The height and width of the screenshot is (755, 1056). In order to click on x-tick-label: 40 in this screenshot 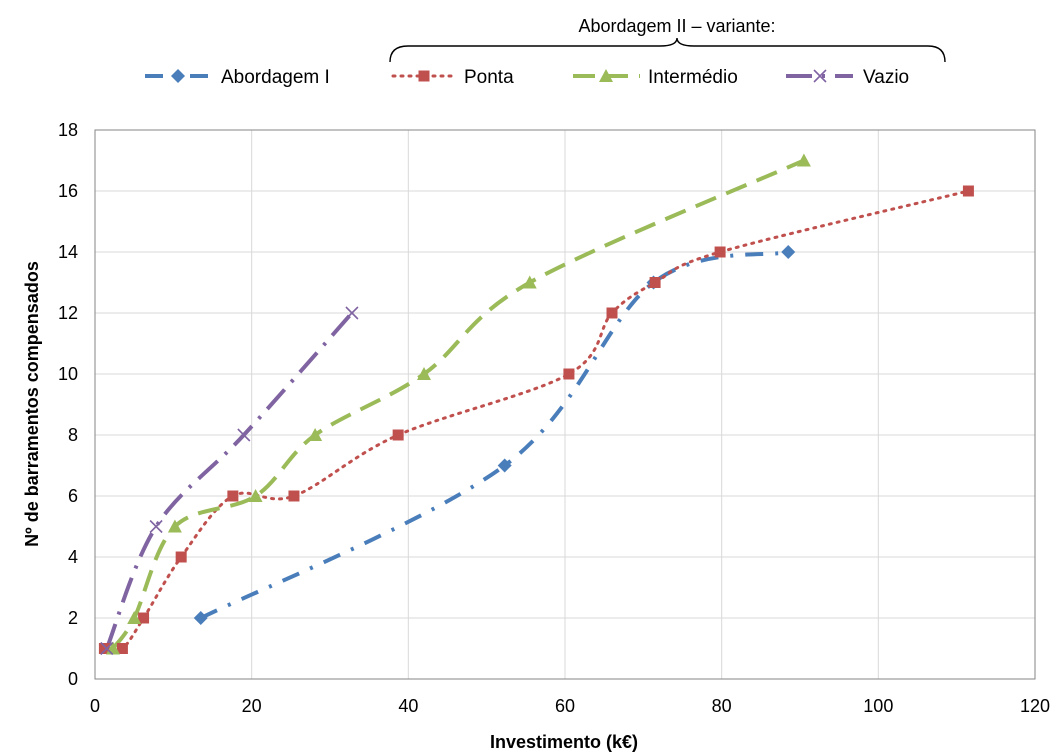, I will do `click(408, 706)`.